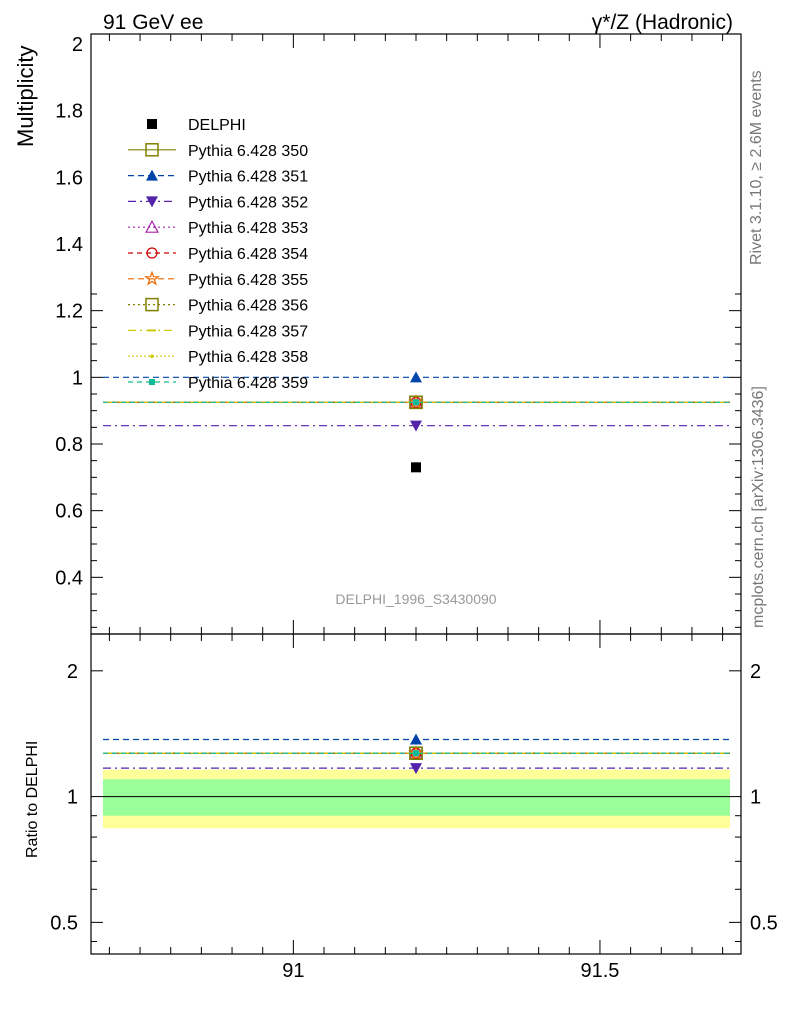 This screenshot has height=1024, width=786. Describe the element at coordinates (248, 280) in the screenshot. I see `legend-label-6: Pythia 6.428 355` at that location.